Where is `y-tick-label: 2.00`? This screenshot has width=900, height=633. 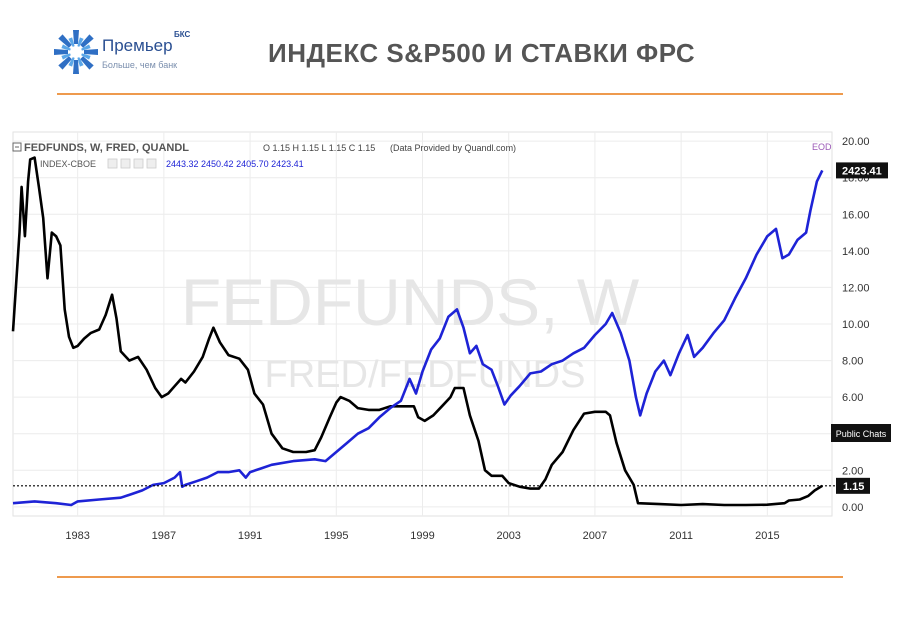
y-tick-label: 2.00 is located at coordinates (852, 471).